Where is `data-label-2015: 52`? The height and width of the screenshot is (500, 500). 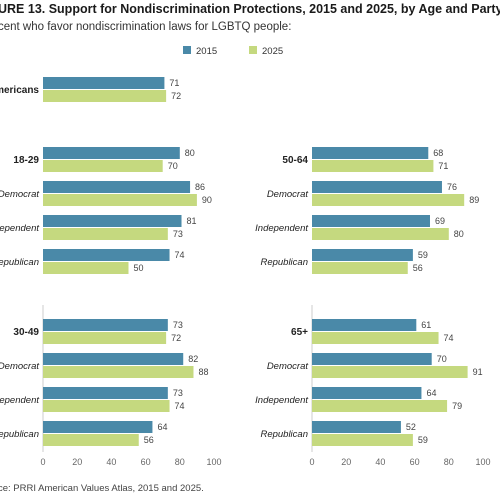
data-label-2015: 52 is located at coordinates (411, 427).